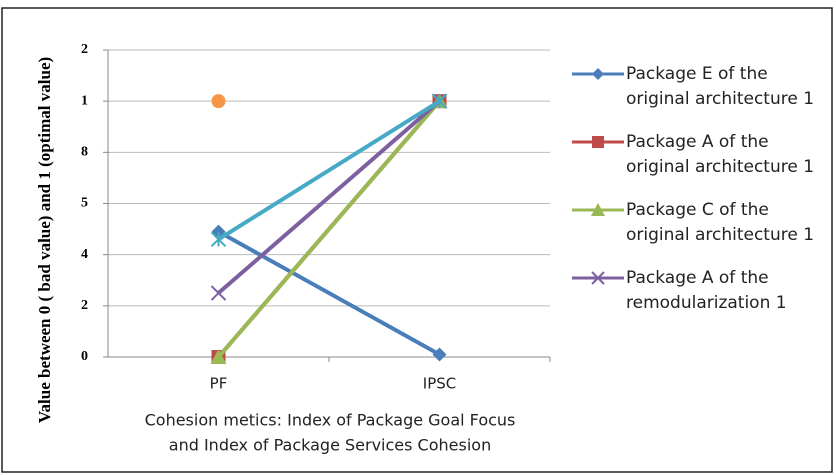  Describe the element at coordinates (84, 356) in the screenshot. I see `y-tick-label: 0` at that location.